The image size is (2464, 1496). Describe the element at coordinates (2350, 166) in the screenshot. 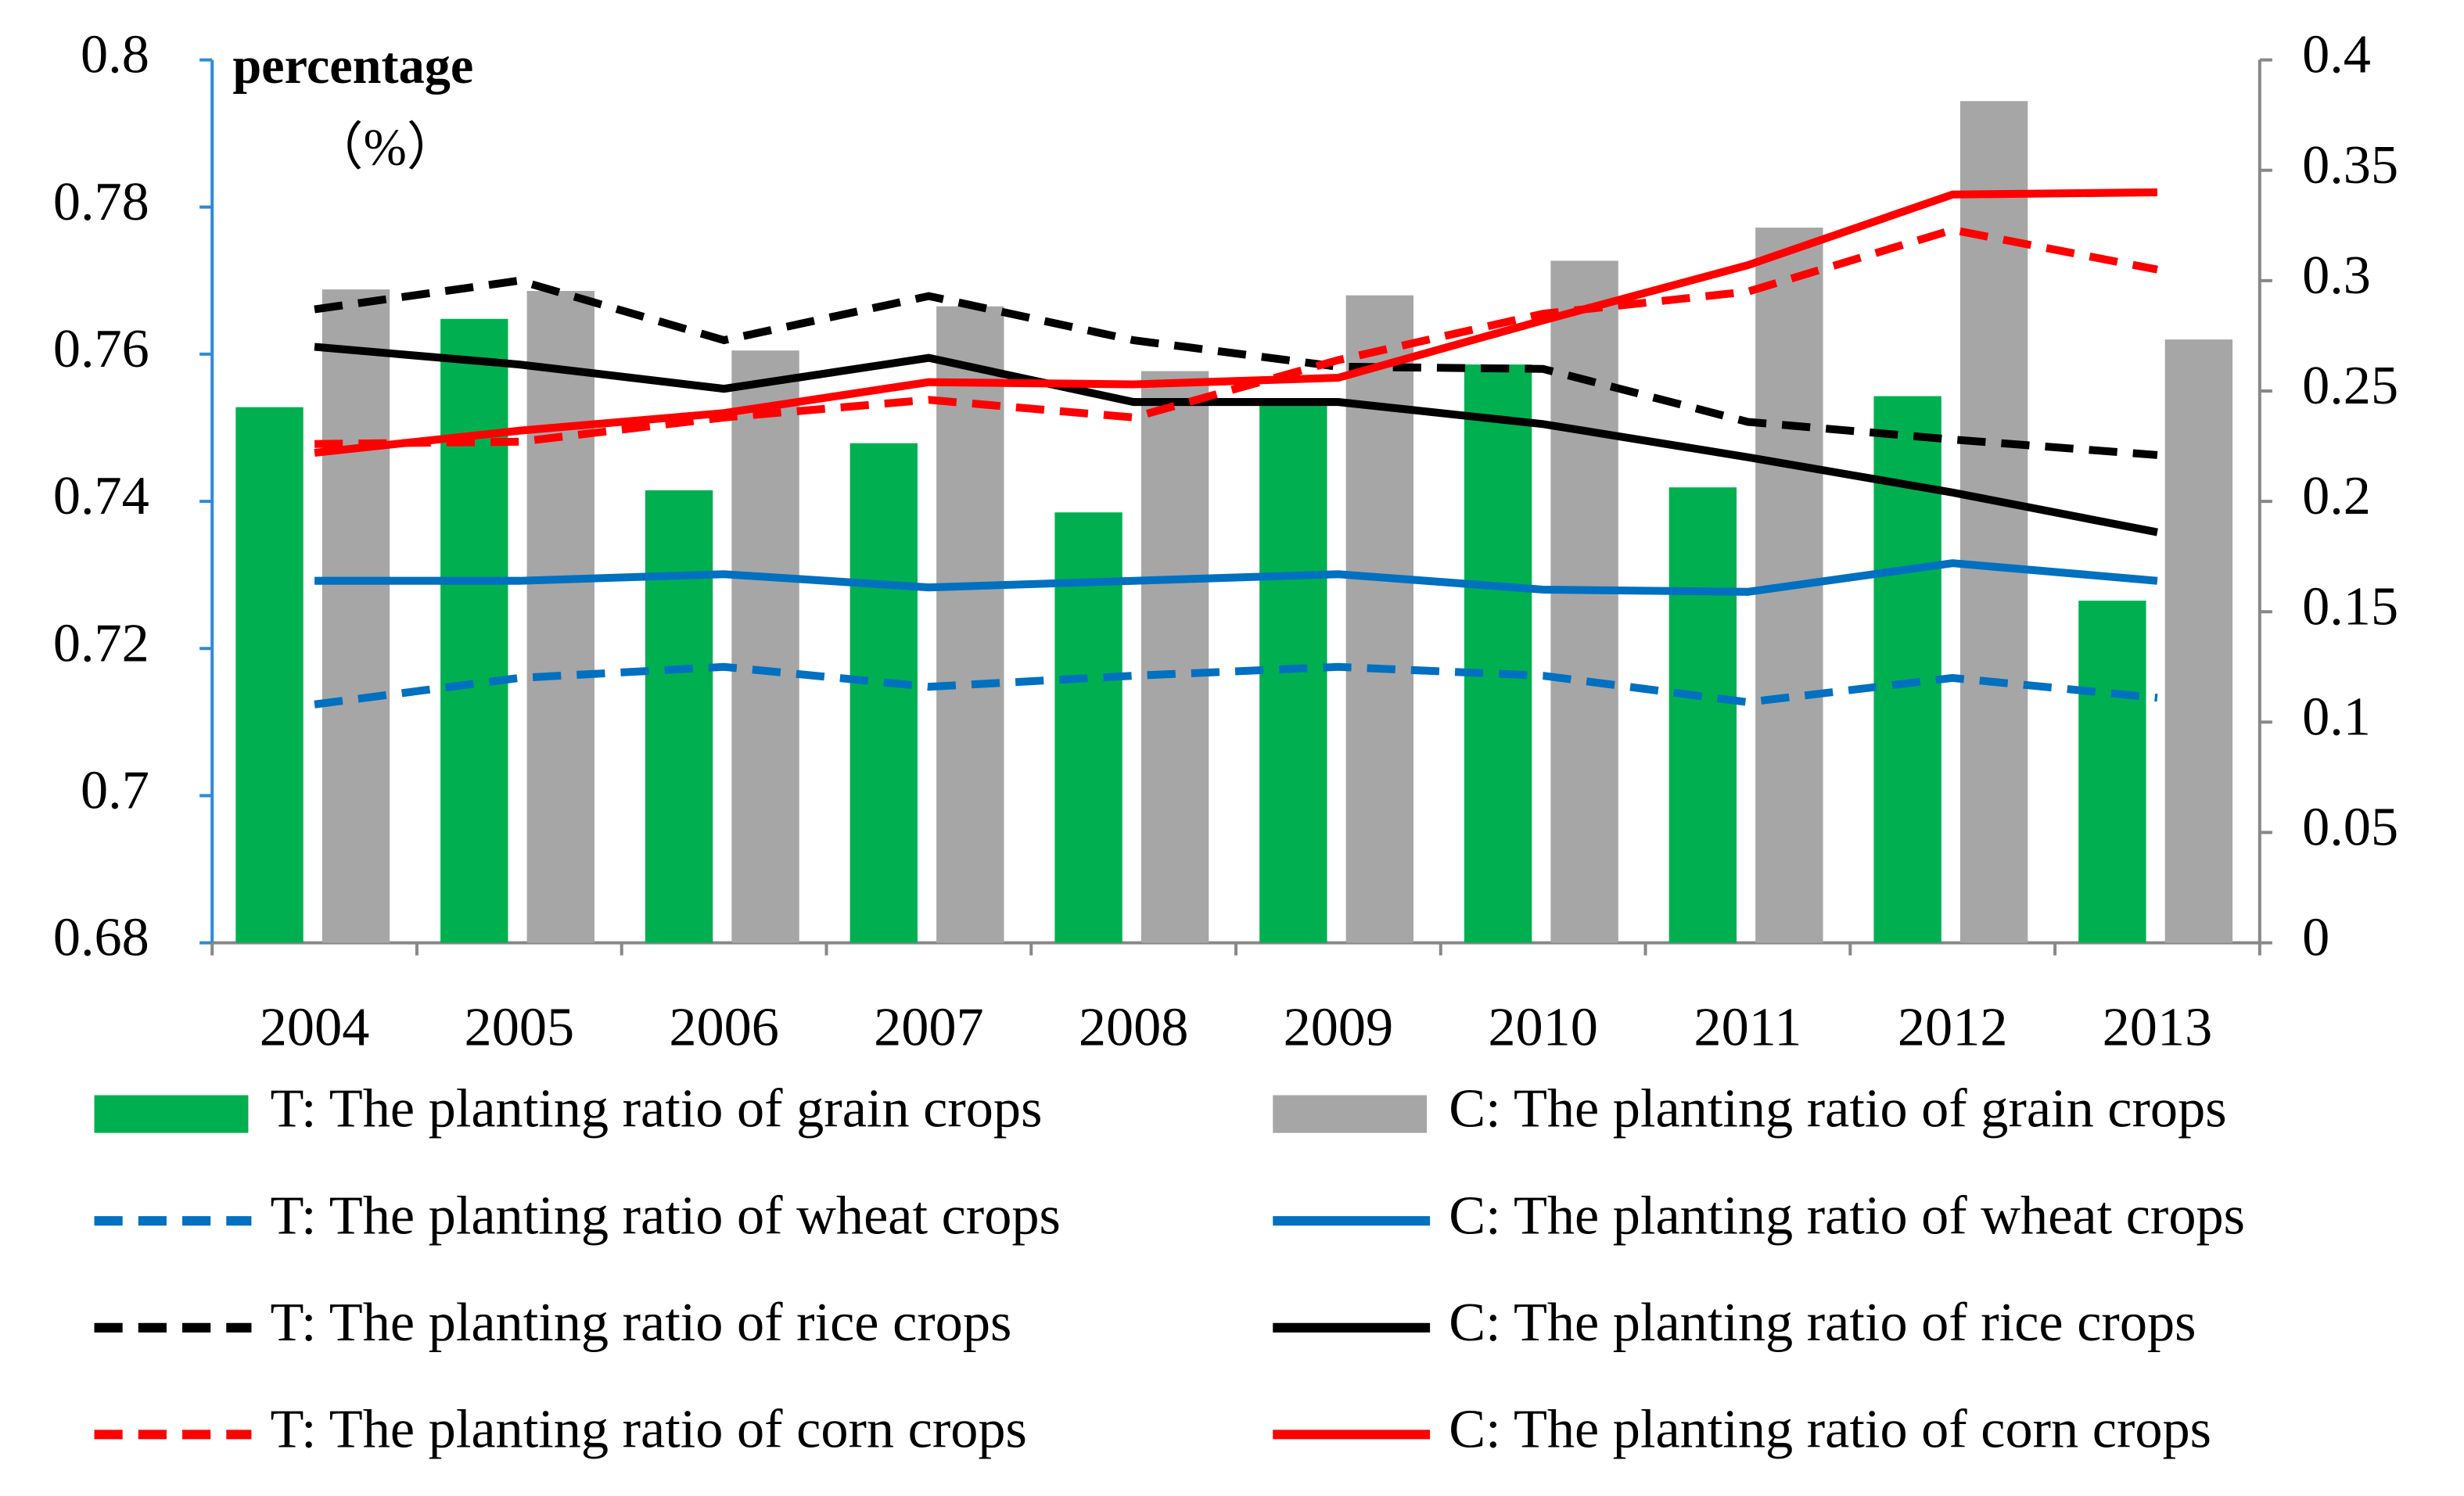

I see `y2-tick-label: 0.35` at that location.